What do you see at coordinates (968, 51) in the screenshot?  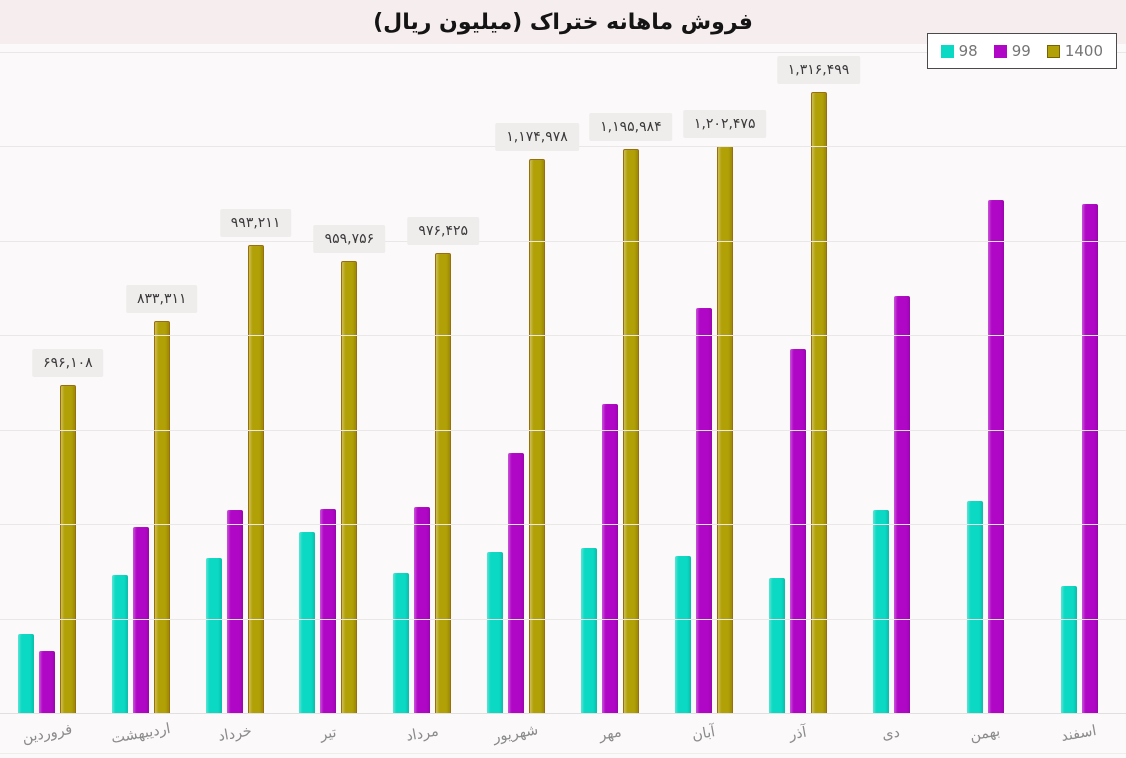 I see `legend-label-98: 98` at bounding box center [968, 51].